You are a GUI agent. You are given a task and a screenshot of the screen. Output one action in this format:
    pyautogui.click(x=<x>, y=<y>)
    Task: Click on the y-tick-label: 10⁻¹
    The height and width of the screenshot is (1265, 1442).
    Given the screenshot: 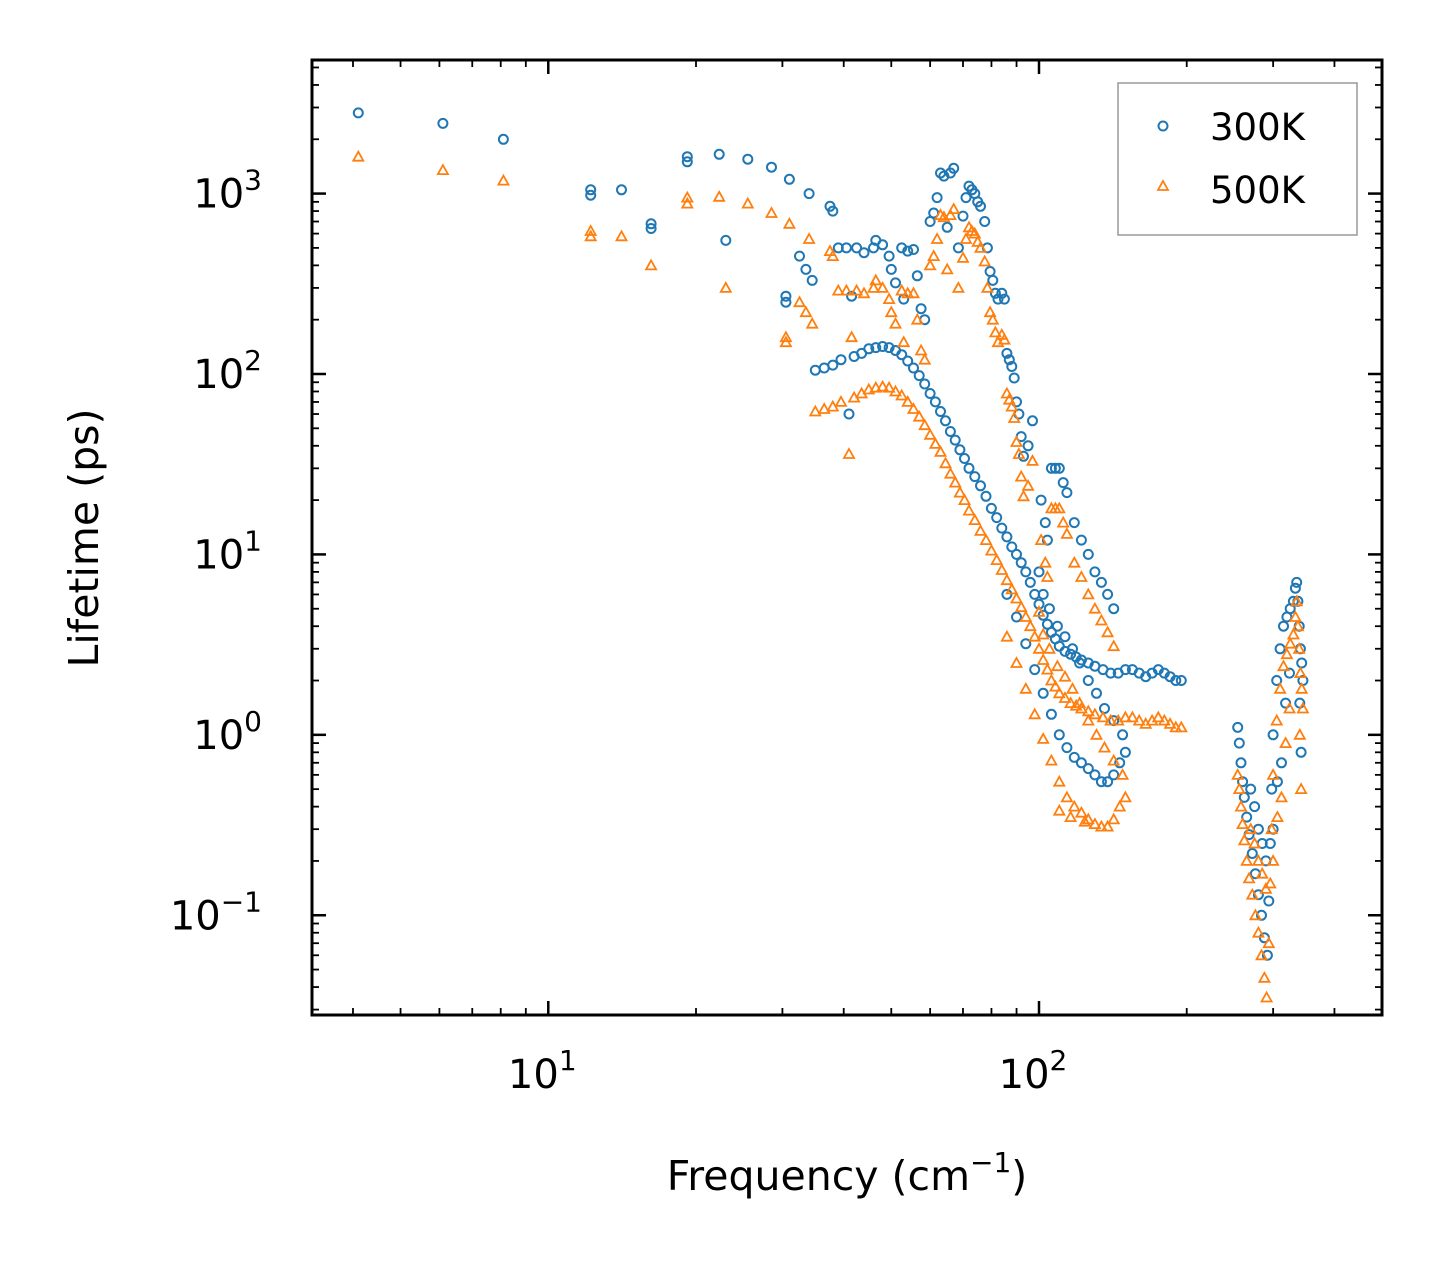 What is the action you would take?
    pyautogui.click(x=216, y=912)
    